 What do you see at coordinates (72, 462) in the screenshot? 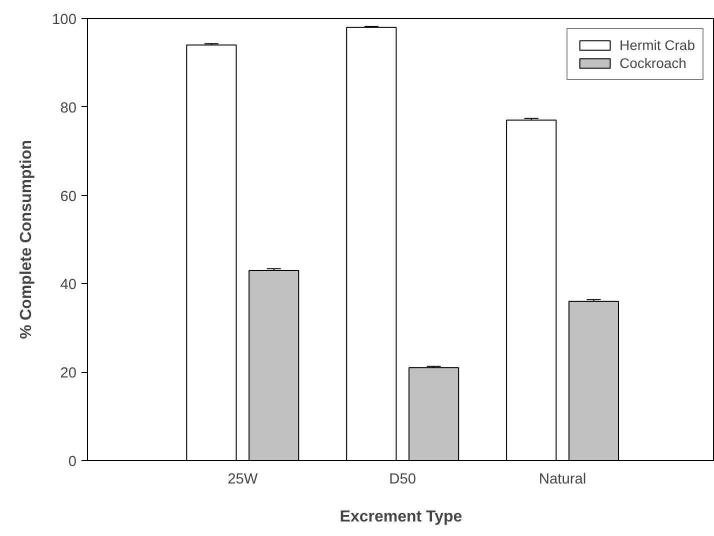
I see `y-tick-label: 0` at bounding box center [72, 462].